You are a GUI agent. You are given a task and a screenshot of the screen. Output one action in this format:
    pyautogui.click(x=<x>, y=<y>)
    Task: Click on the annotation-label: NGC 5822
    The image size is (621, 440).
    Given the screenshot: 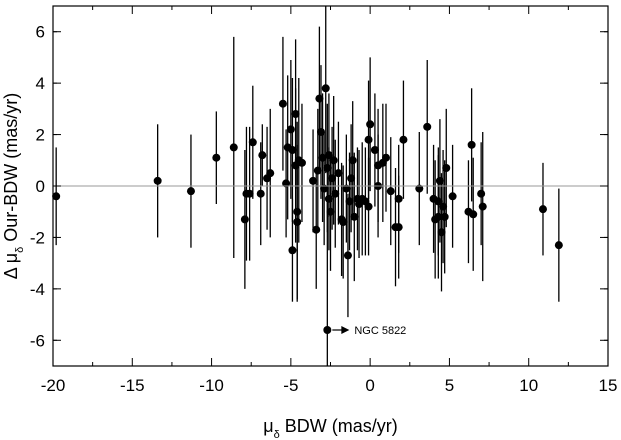 What is the action you would take?
    pyautogui.click(x=380, y=331)
    